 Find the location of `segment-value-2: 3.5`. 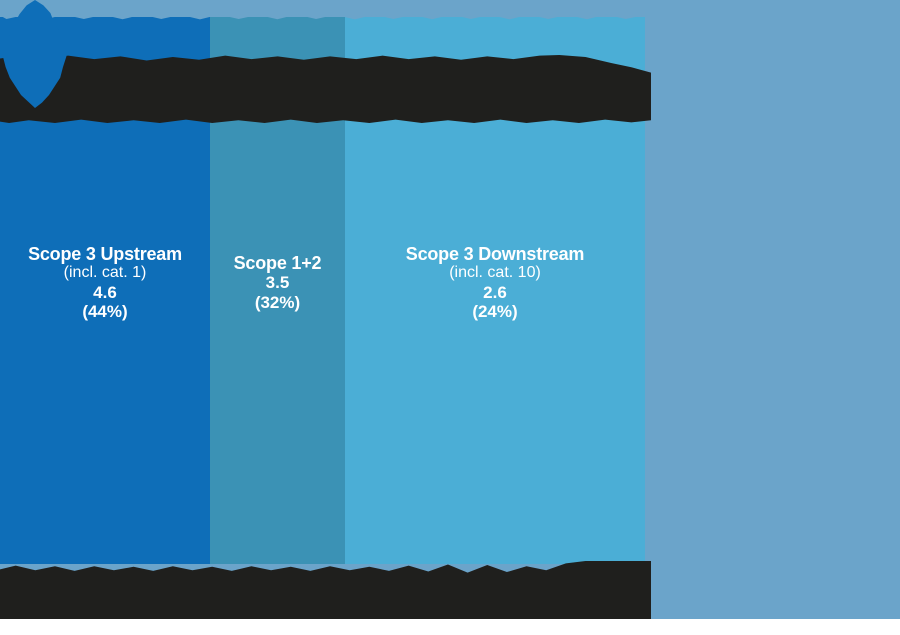

segment-value-2: 3.5 is located at coordinates (277, 283).